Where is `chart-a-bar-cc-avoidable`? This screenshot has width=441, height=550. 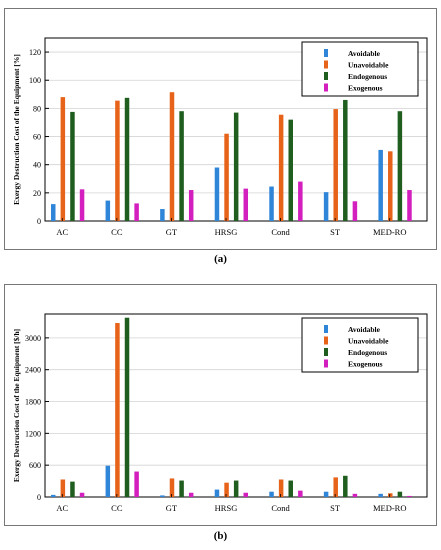 chart-a-bar-cc-avoidable is located at coordinates (108, 210).